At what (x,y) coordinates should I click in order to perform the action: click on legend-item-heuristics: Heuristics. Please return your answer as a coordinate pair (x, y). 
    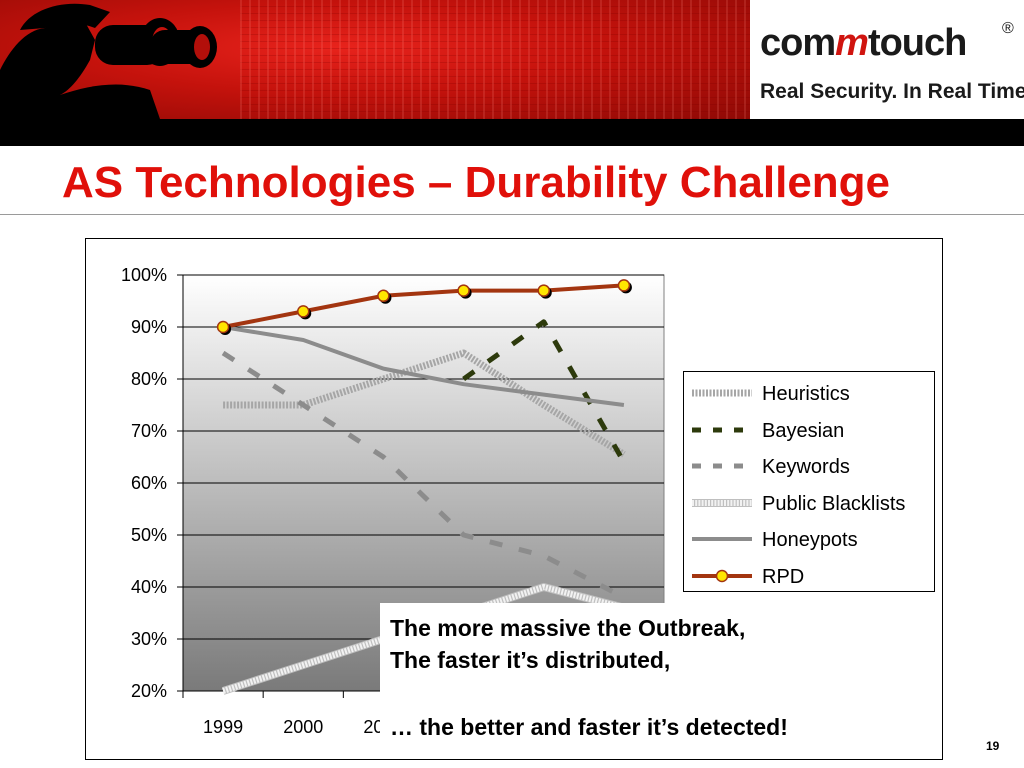
    Looking at the image, I should click on (809, 393).